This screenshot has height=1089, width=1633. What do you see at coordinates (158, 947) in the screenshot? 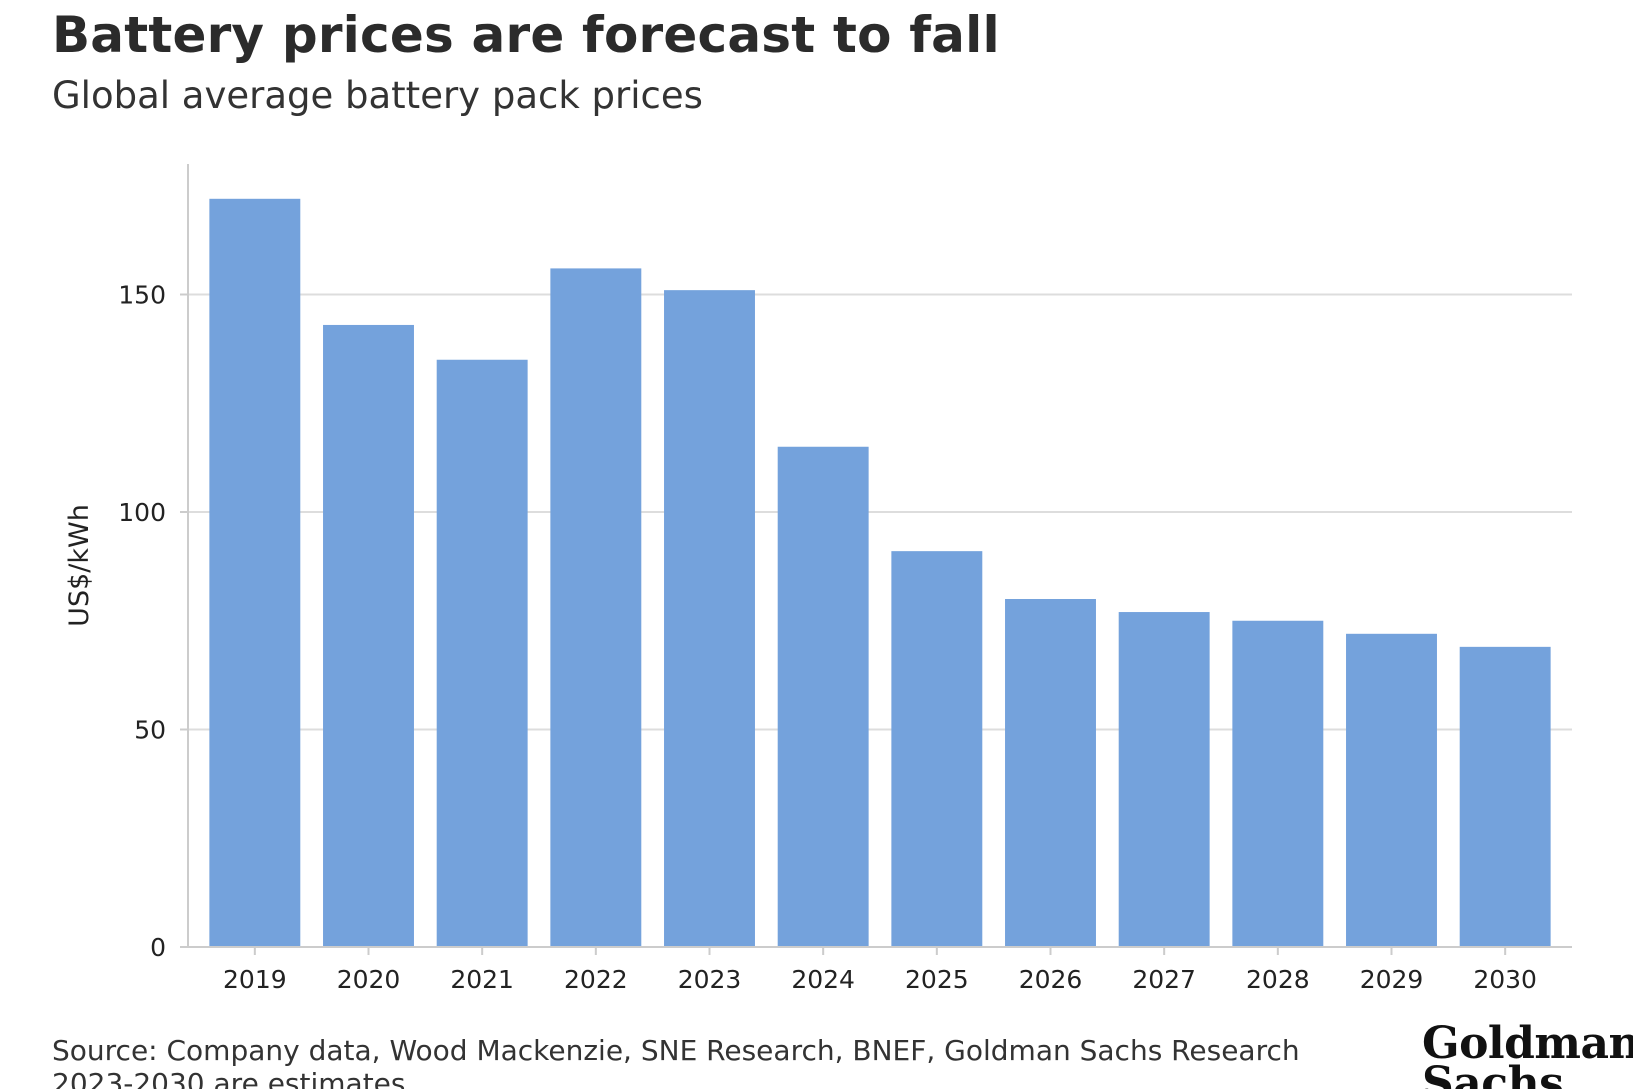
I see `y-tick-label: 0` at bounding box center [158, 947].